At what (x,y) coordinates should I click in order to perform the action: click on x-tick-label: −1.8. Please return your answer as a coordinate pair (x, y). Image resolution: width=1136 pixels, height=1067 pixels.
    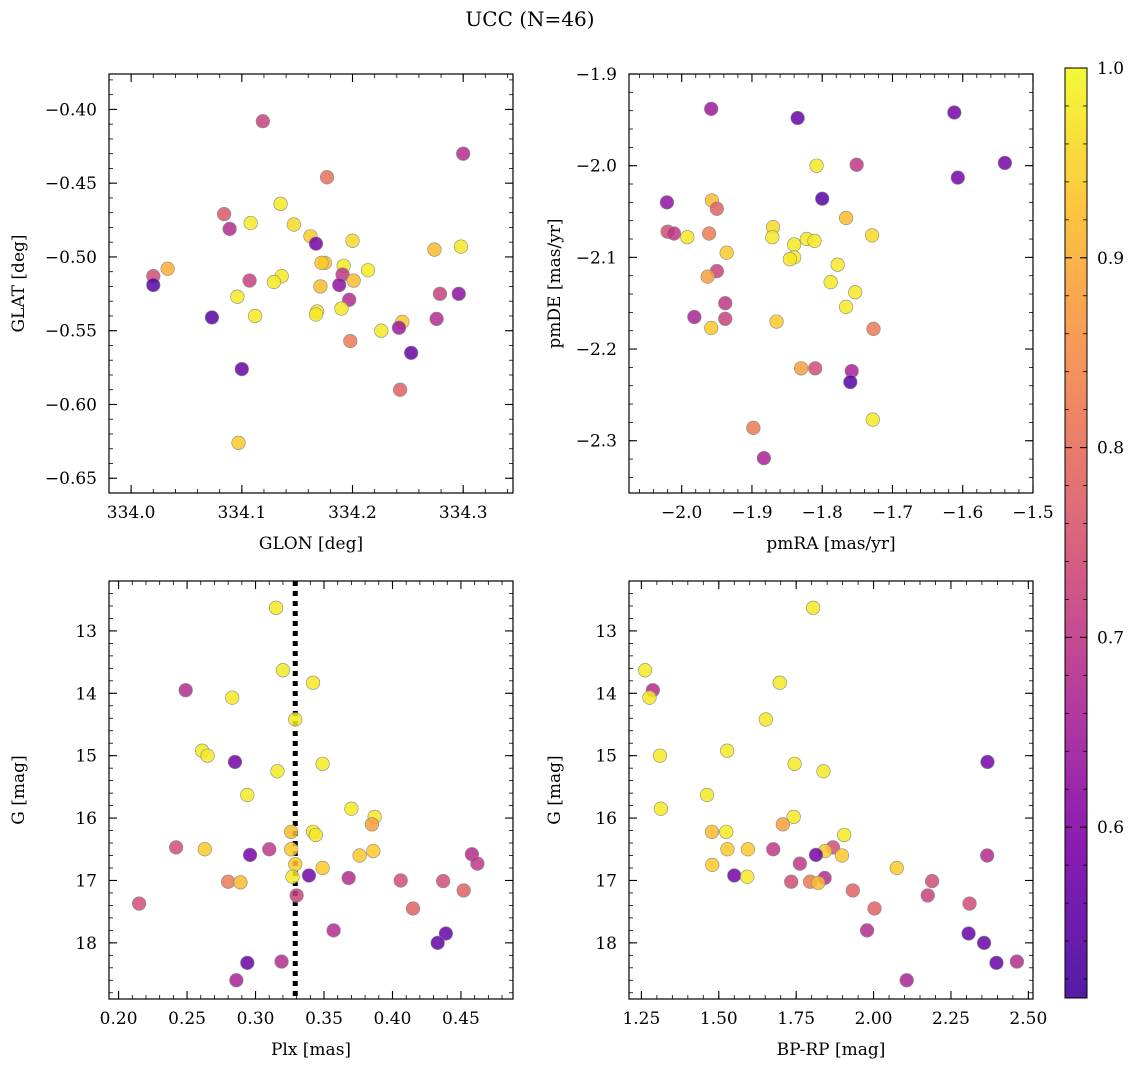
    Looking at the image, I should click on (822, 513).